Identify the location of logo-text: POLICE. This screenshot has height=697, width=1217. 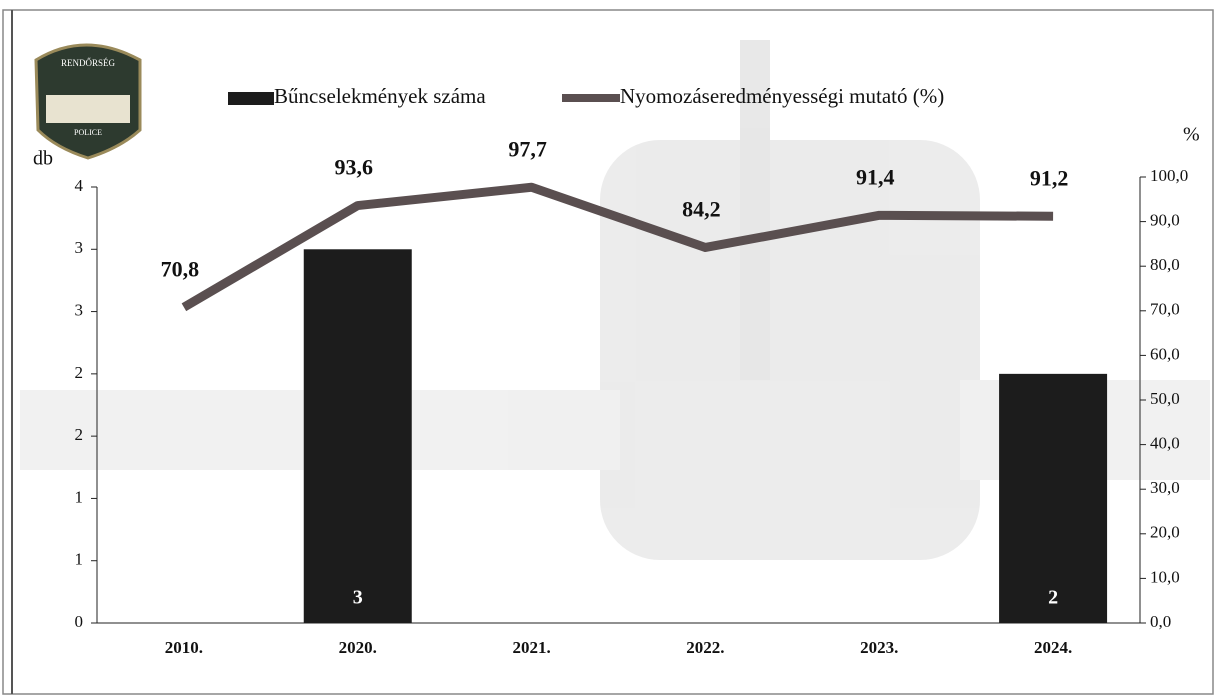
(88, 132).